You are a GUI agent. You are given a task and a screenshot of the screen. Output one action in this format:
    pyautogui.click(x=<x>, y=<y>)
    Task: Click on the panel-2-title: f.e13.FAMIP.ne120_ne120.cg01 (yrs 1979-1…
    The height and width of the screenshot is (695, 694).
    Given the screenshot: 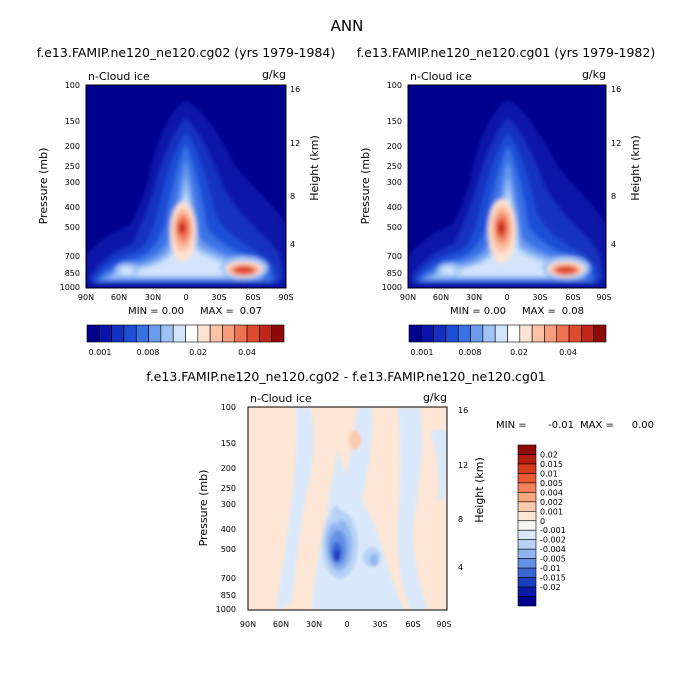 What is the action you would take?
    pyautogui.click(x=506, y=52)
    